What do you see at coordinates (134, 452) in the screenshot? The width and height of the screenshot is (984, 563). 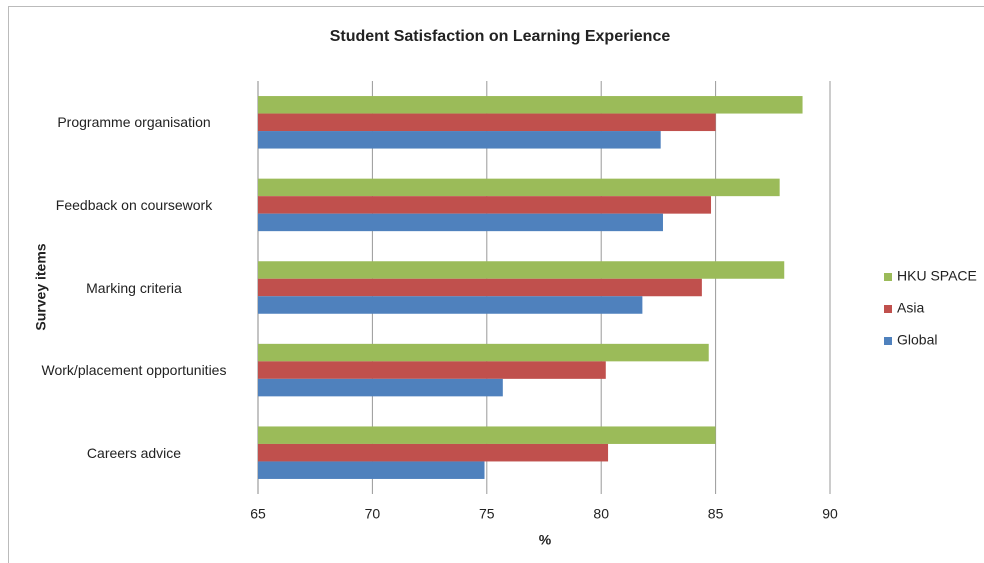 I see `y-tick-label: Careers advice` at bounding box center [134, 452].